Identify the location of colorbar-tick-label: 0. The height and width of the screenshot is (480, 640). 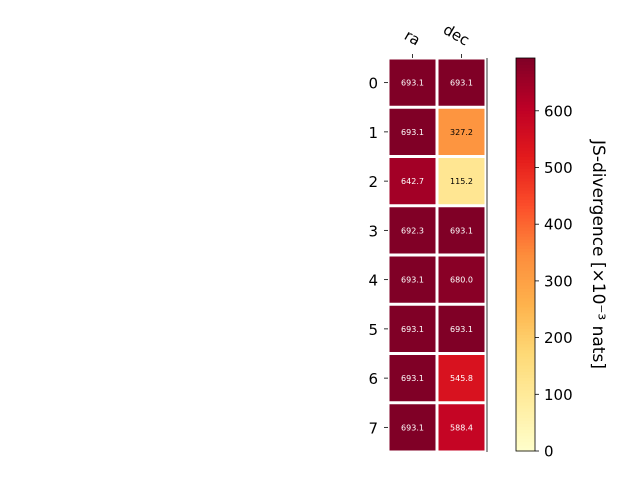
(549, 452).